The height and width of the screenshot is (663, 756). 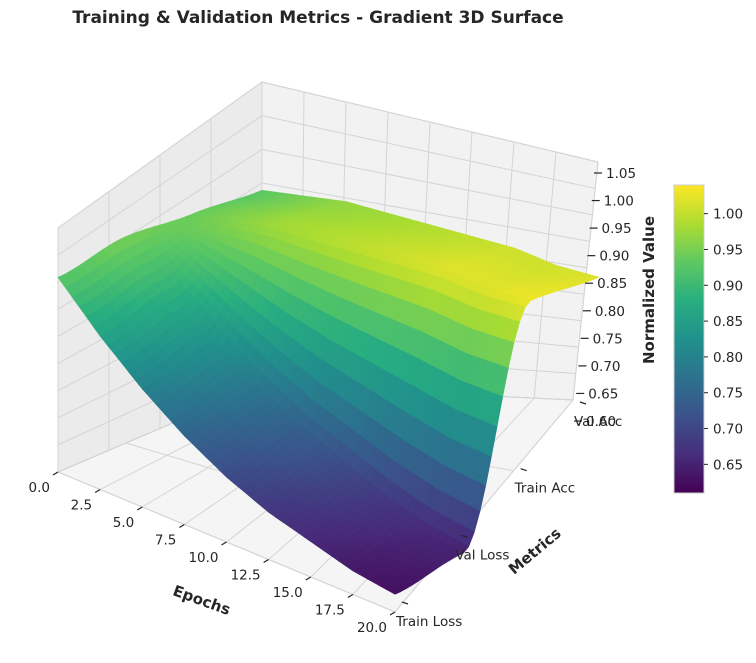 I want to click on x-axis-ticks: 0.0 2.5 5.0 7.5 10.0 12.5 15.0 17.5 20.0, so click(x=212, y=553).